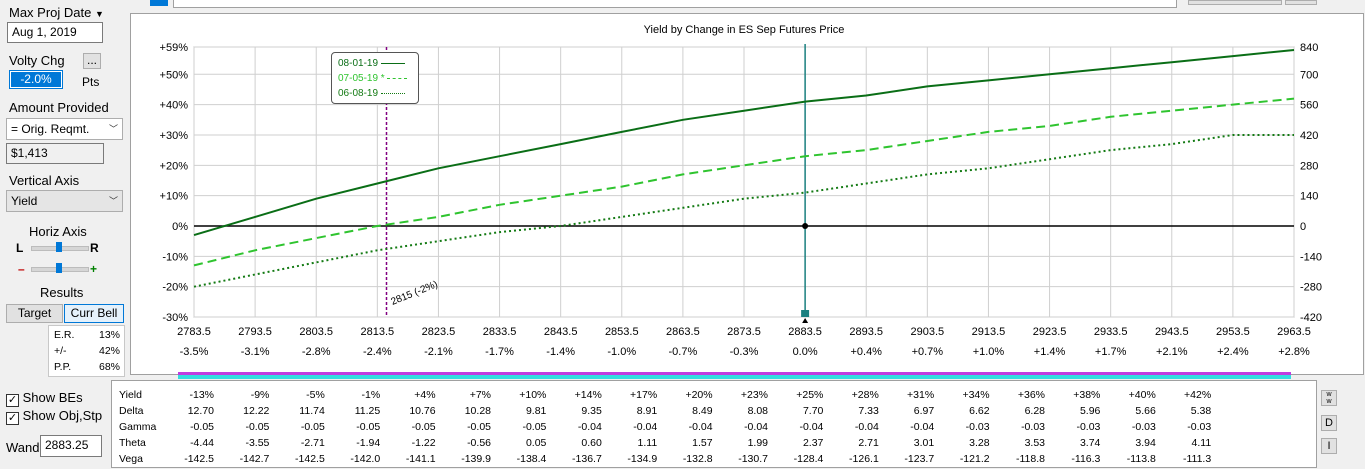 This screenshot has width=1365, height=469. What do you see at coordinates (64, 201) in the screenshot?
I see `vertical-axis-select: Yield ﹀` at bounding box center [64, 201].